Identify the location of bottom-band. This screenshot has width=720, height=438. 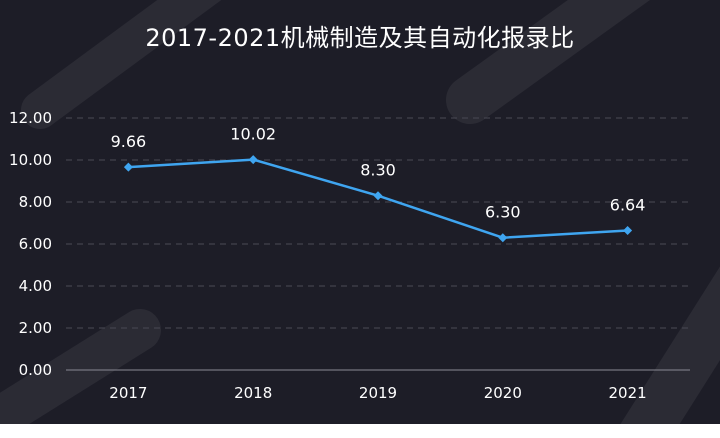
(360, 431).